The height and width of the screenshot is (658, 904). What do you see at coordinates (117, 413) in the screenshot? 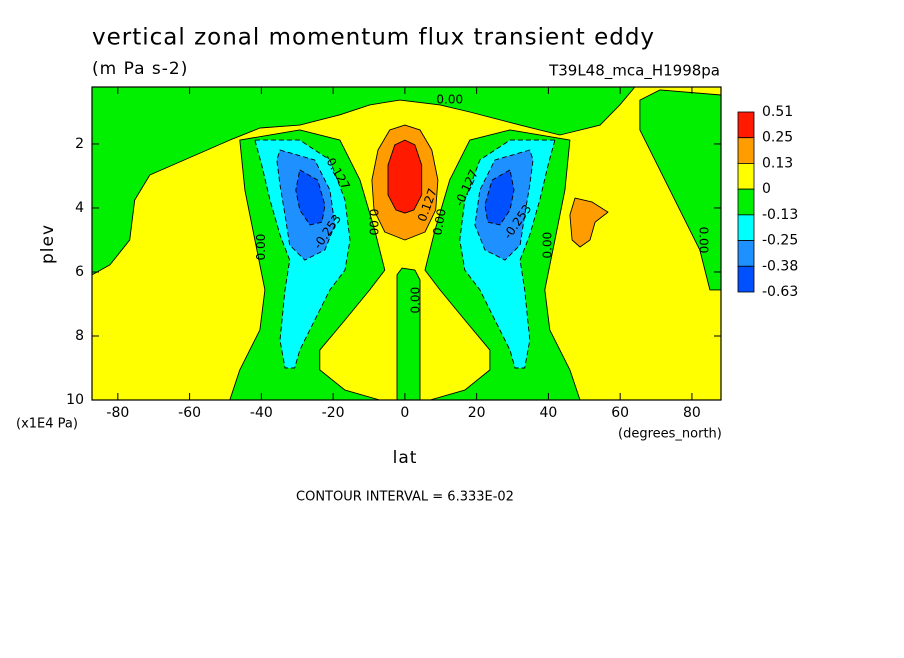
I see `x-tick-label: -80` at bounding box center [117, 413].